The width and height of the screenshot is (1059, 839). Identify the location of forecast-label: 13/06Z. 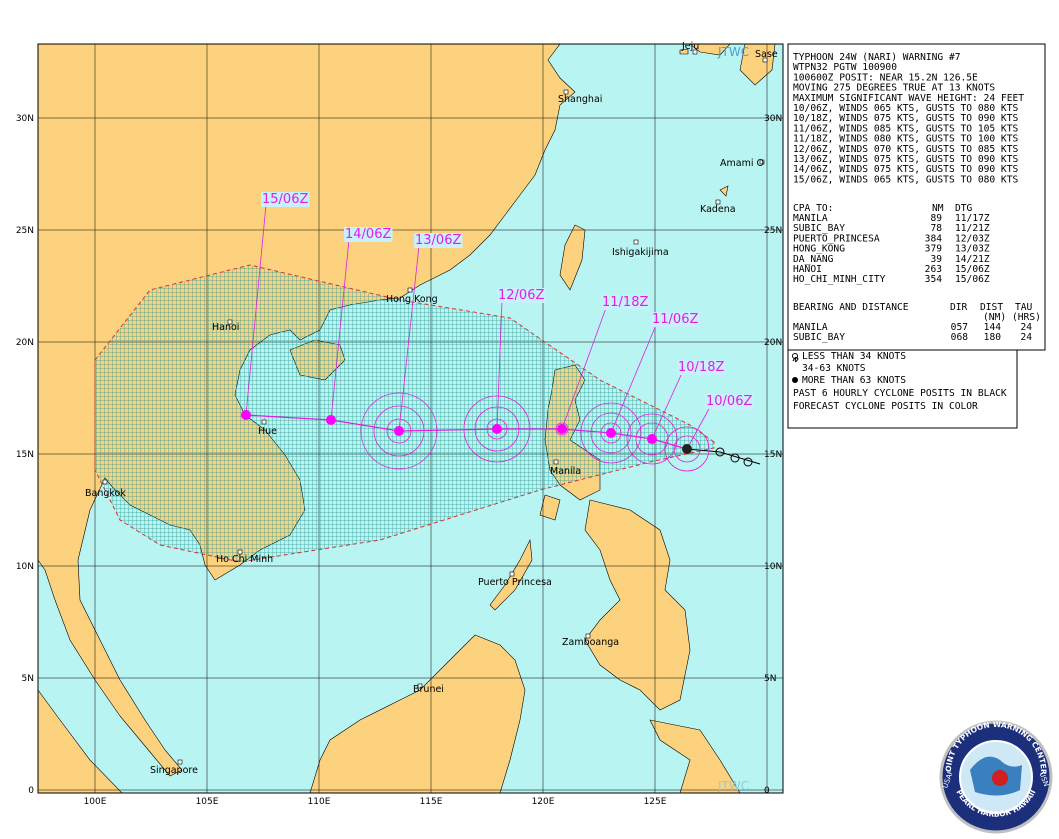
(438, 240).